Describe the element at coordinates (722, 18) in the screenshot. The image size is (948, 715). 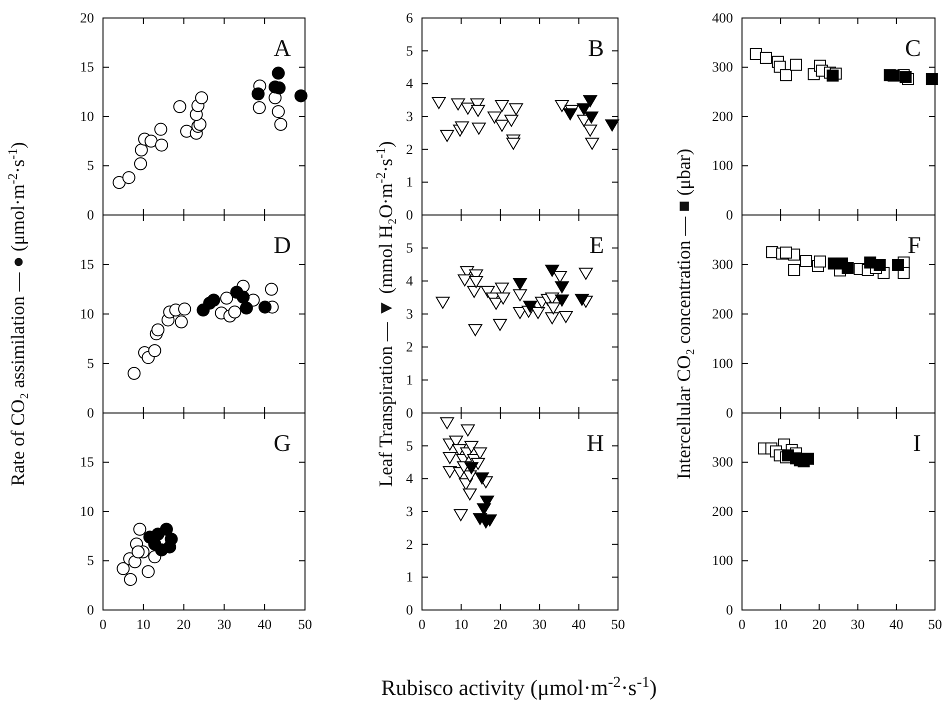
I see `y-tick-label: 400` at that location.